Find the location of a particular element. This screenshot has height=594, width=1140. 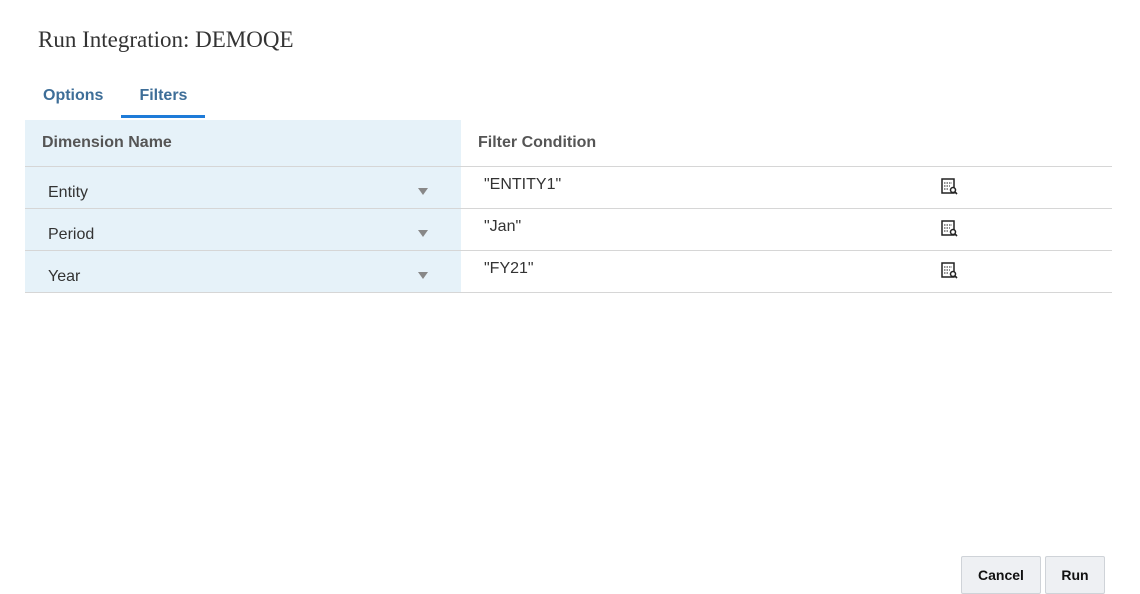

dialog-title: Run Integration: DEMOQE is located at coordinates (166, 39).